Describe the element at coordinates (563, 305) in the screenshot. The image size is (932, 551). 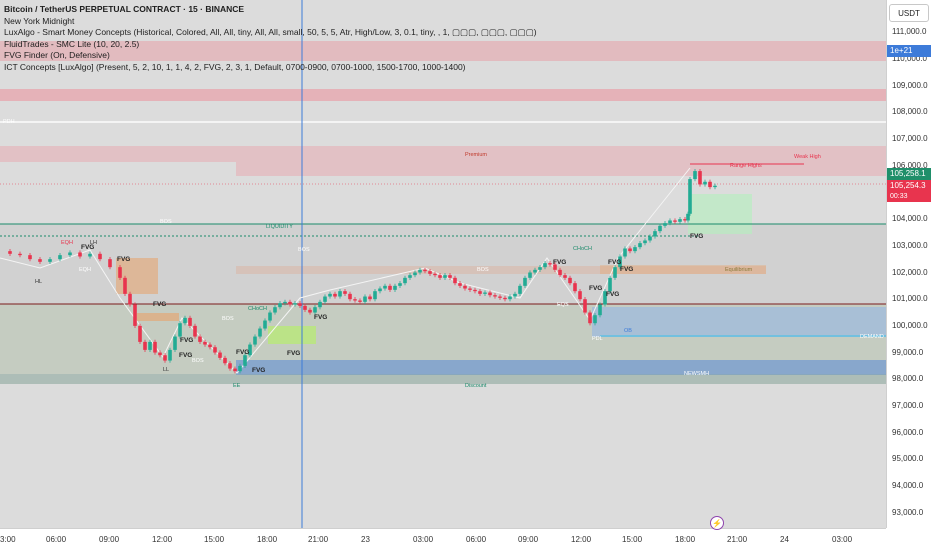
I see `eqs-label: EQS` at that location.